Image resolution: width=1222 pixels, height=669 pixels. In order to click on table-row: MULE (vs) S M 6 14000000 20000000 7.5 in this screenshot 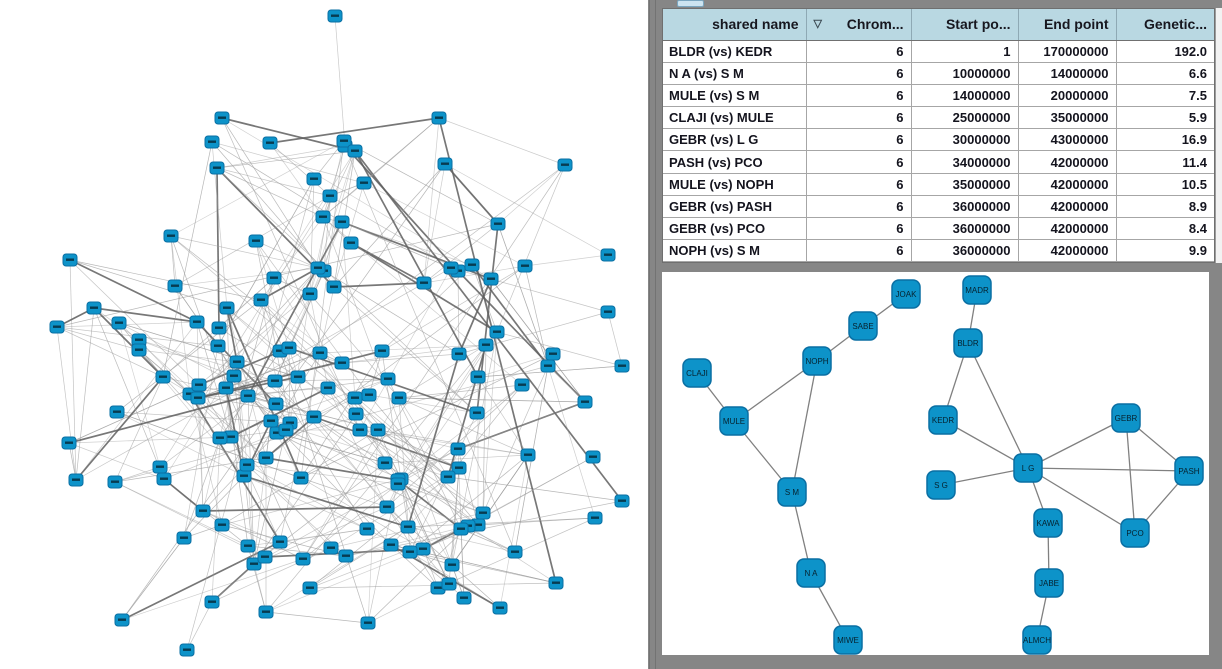, I will do `click(938, 95)`.